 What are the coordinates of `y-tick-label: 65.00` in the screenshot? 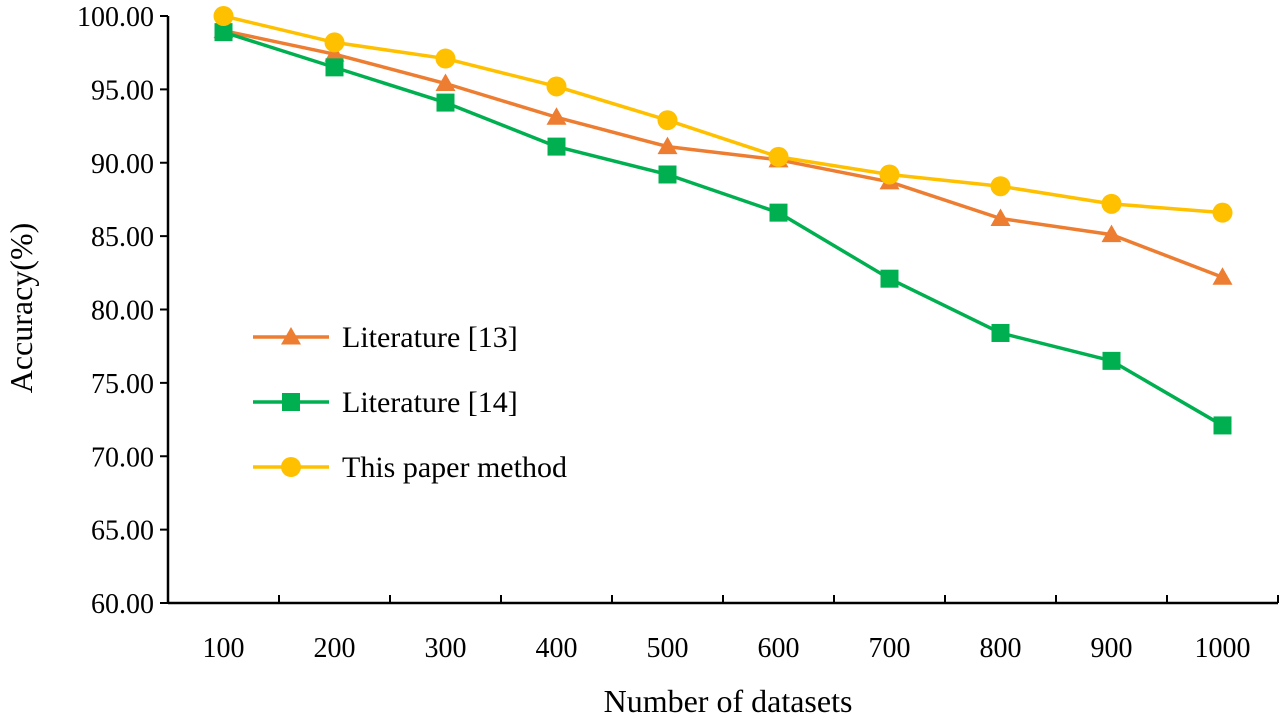 It's located at (122, 531).